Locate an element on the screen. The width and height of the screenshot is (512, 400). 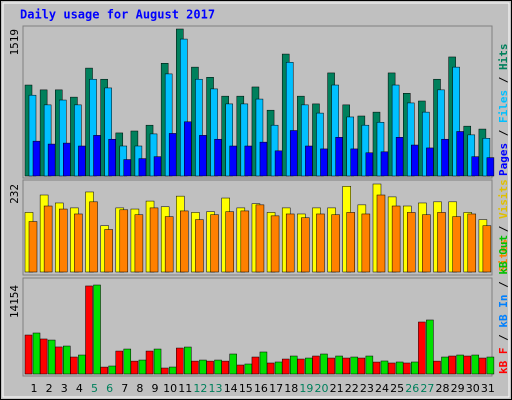
x-tick-label: 15 is located at coordinates (246, 388).